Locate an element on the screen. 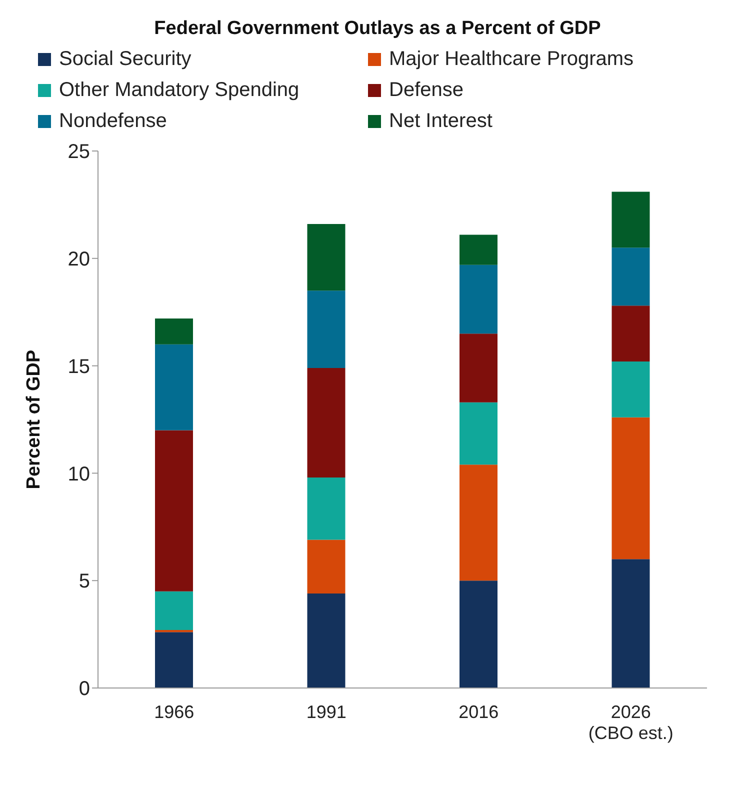 The width and height of the screenshot is (755, 793). chart-title: Federal Government Outlays as a Percent of GDP is located at coordinates (377, 29).